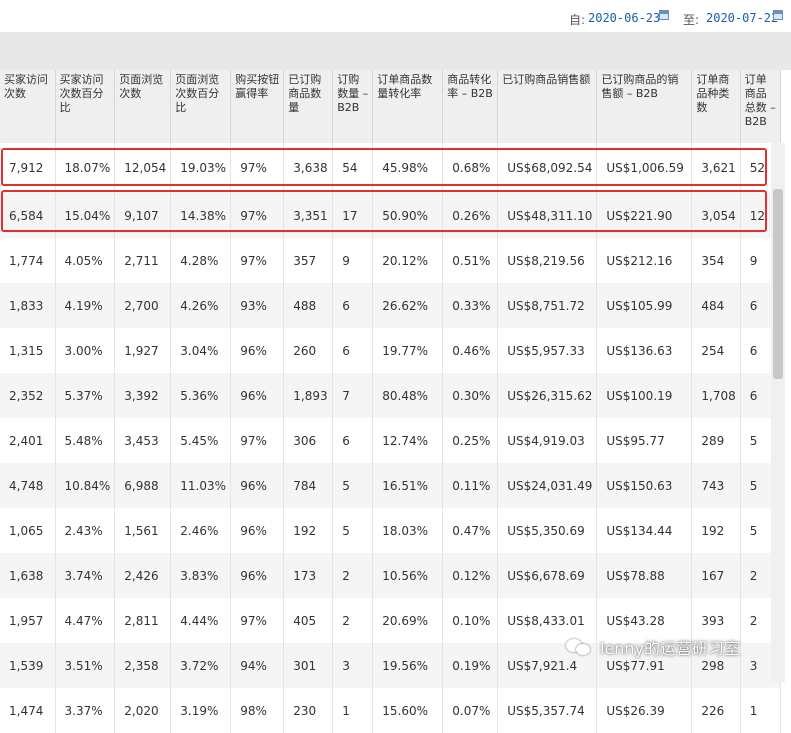 The height and width of the screenshot is (733, 791). What do you see at coordinates (201, 710) in the screenshot?
I see `table-cell: 3.19%` at bounding box center [201, 710].